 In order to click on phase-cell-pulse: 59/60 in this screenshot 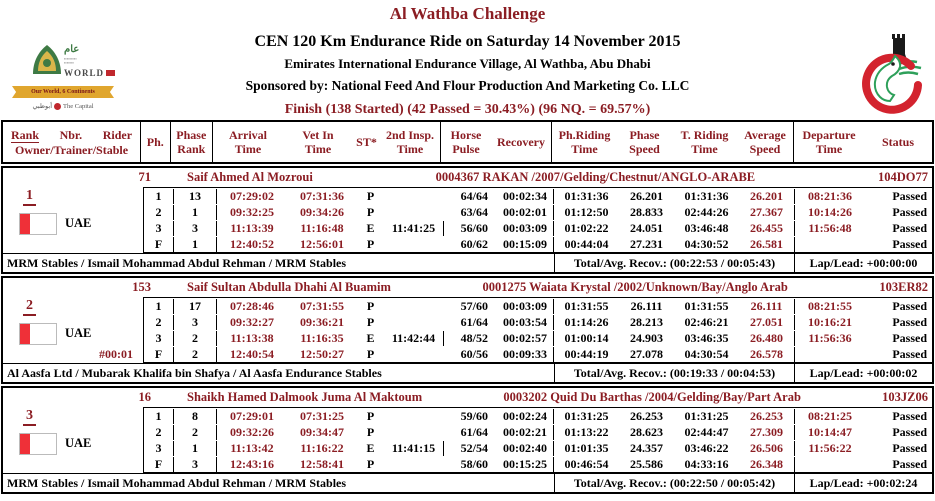, I will do `click(474, 415)`.